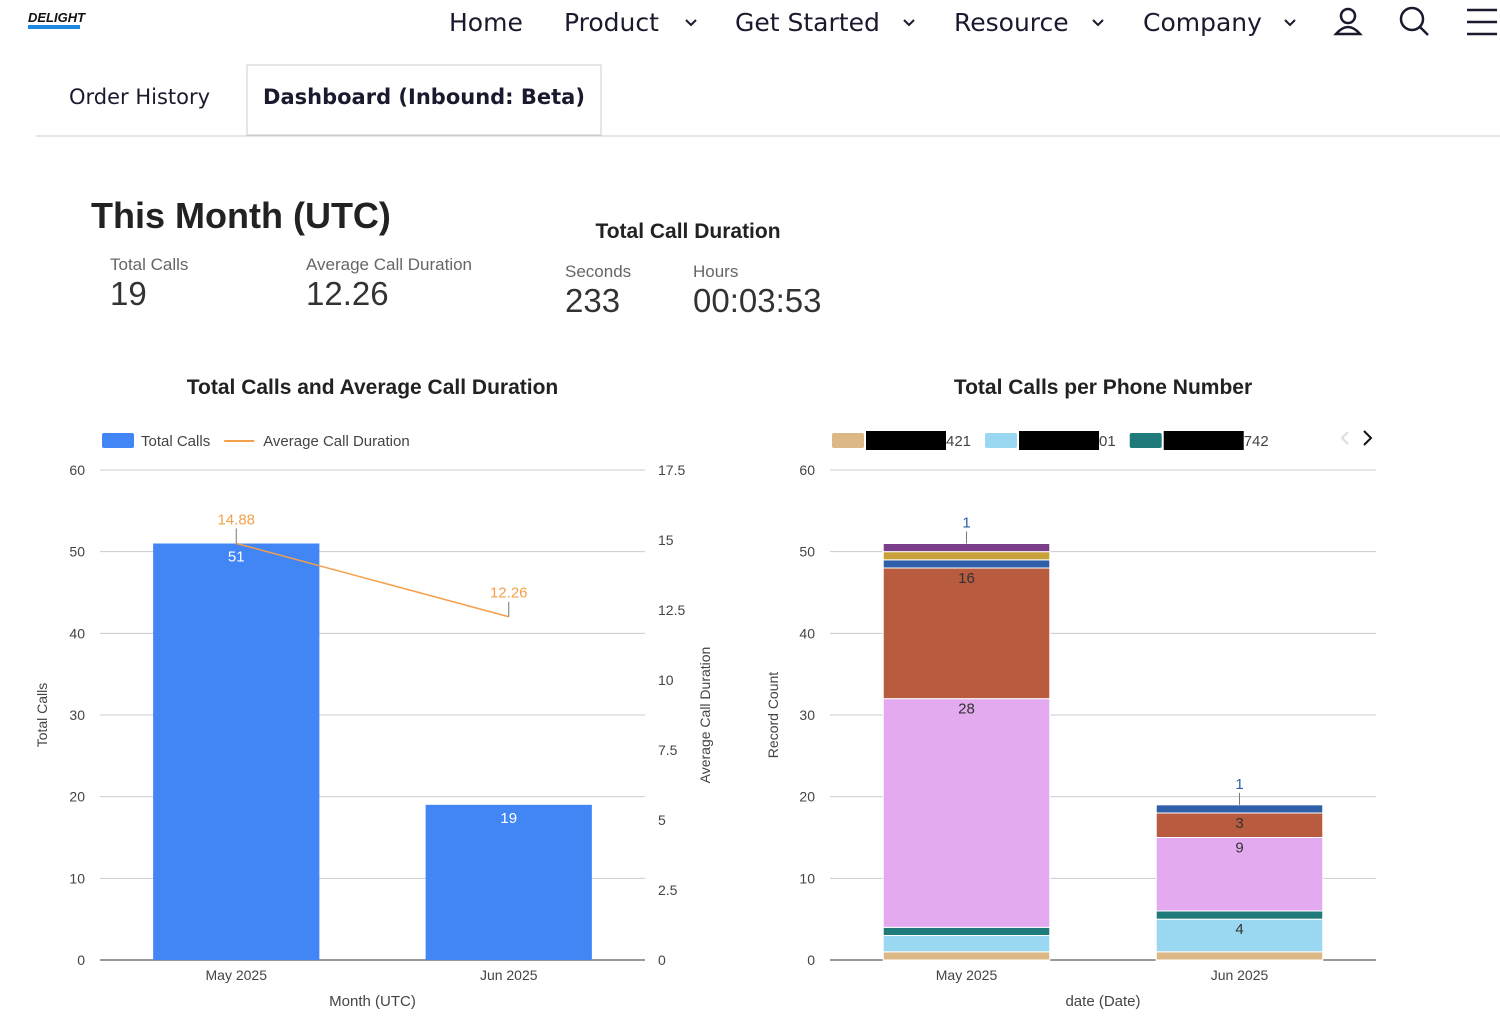 The height and width of the screenshot is (1030, 1500). I want to click on legend-label: 421, so click(958, 441).